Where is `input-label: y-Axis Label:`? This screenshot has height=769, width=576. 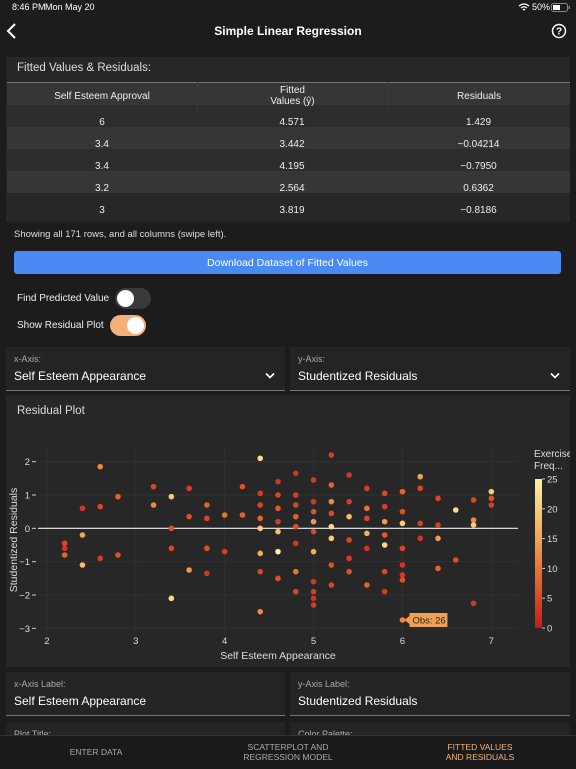
input-label: y-Axis Label: is located at coordinates (324, 684).